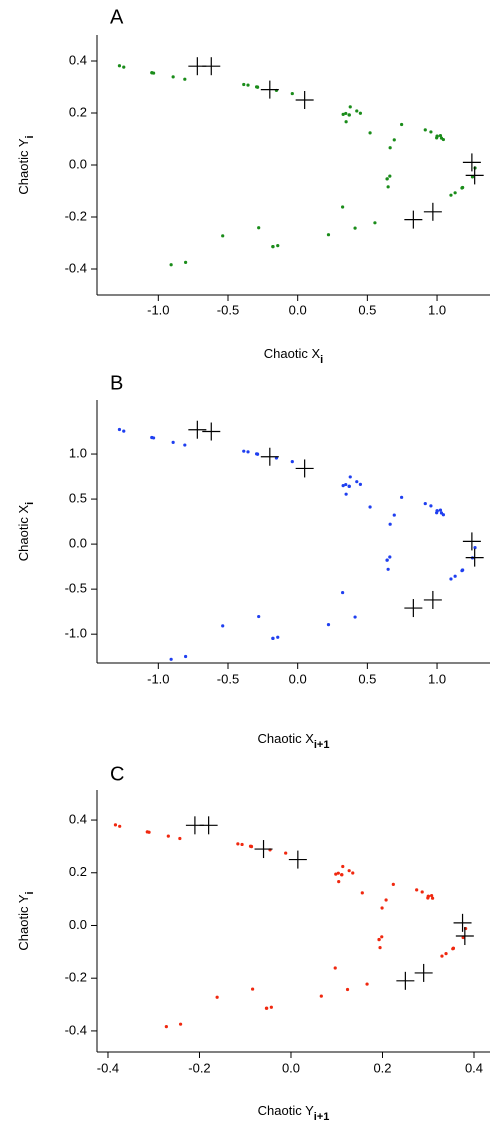  Describe the element at coordinates (108, 1067) in the screenshot. I see `x-tick-label: -0.4` at that location.